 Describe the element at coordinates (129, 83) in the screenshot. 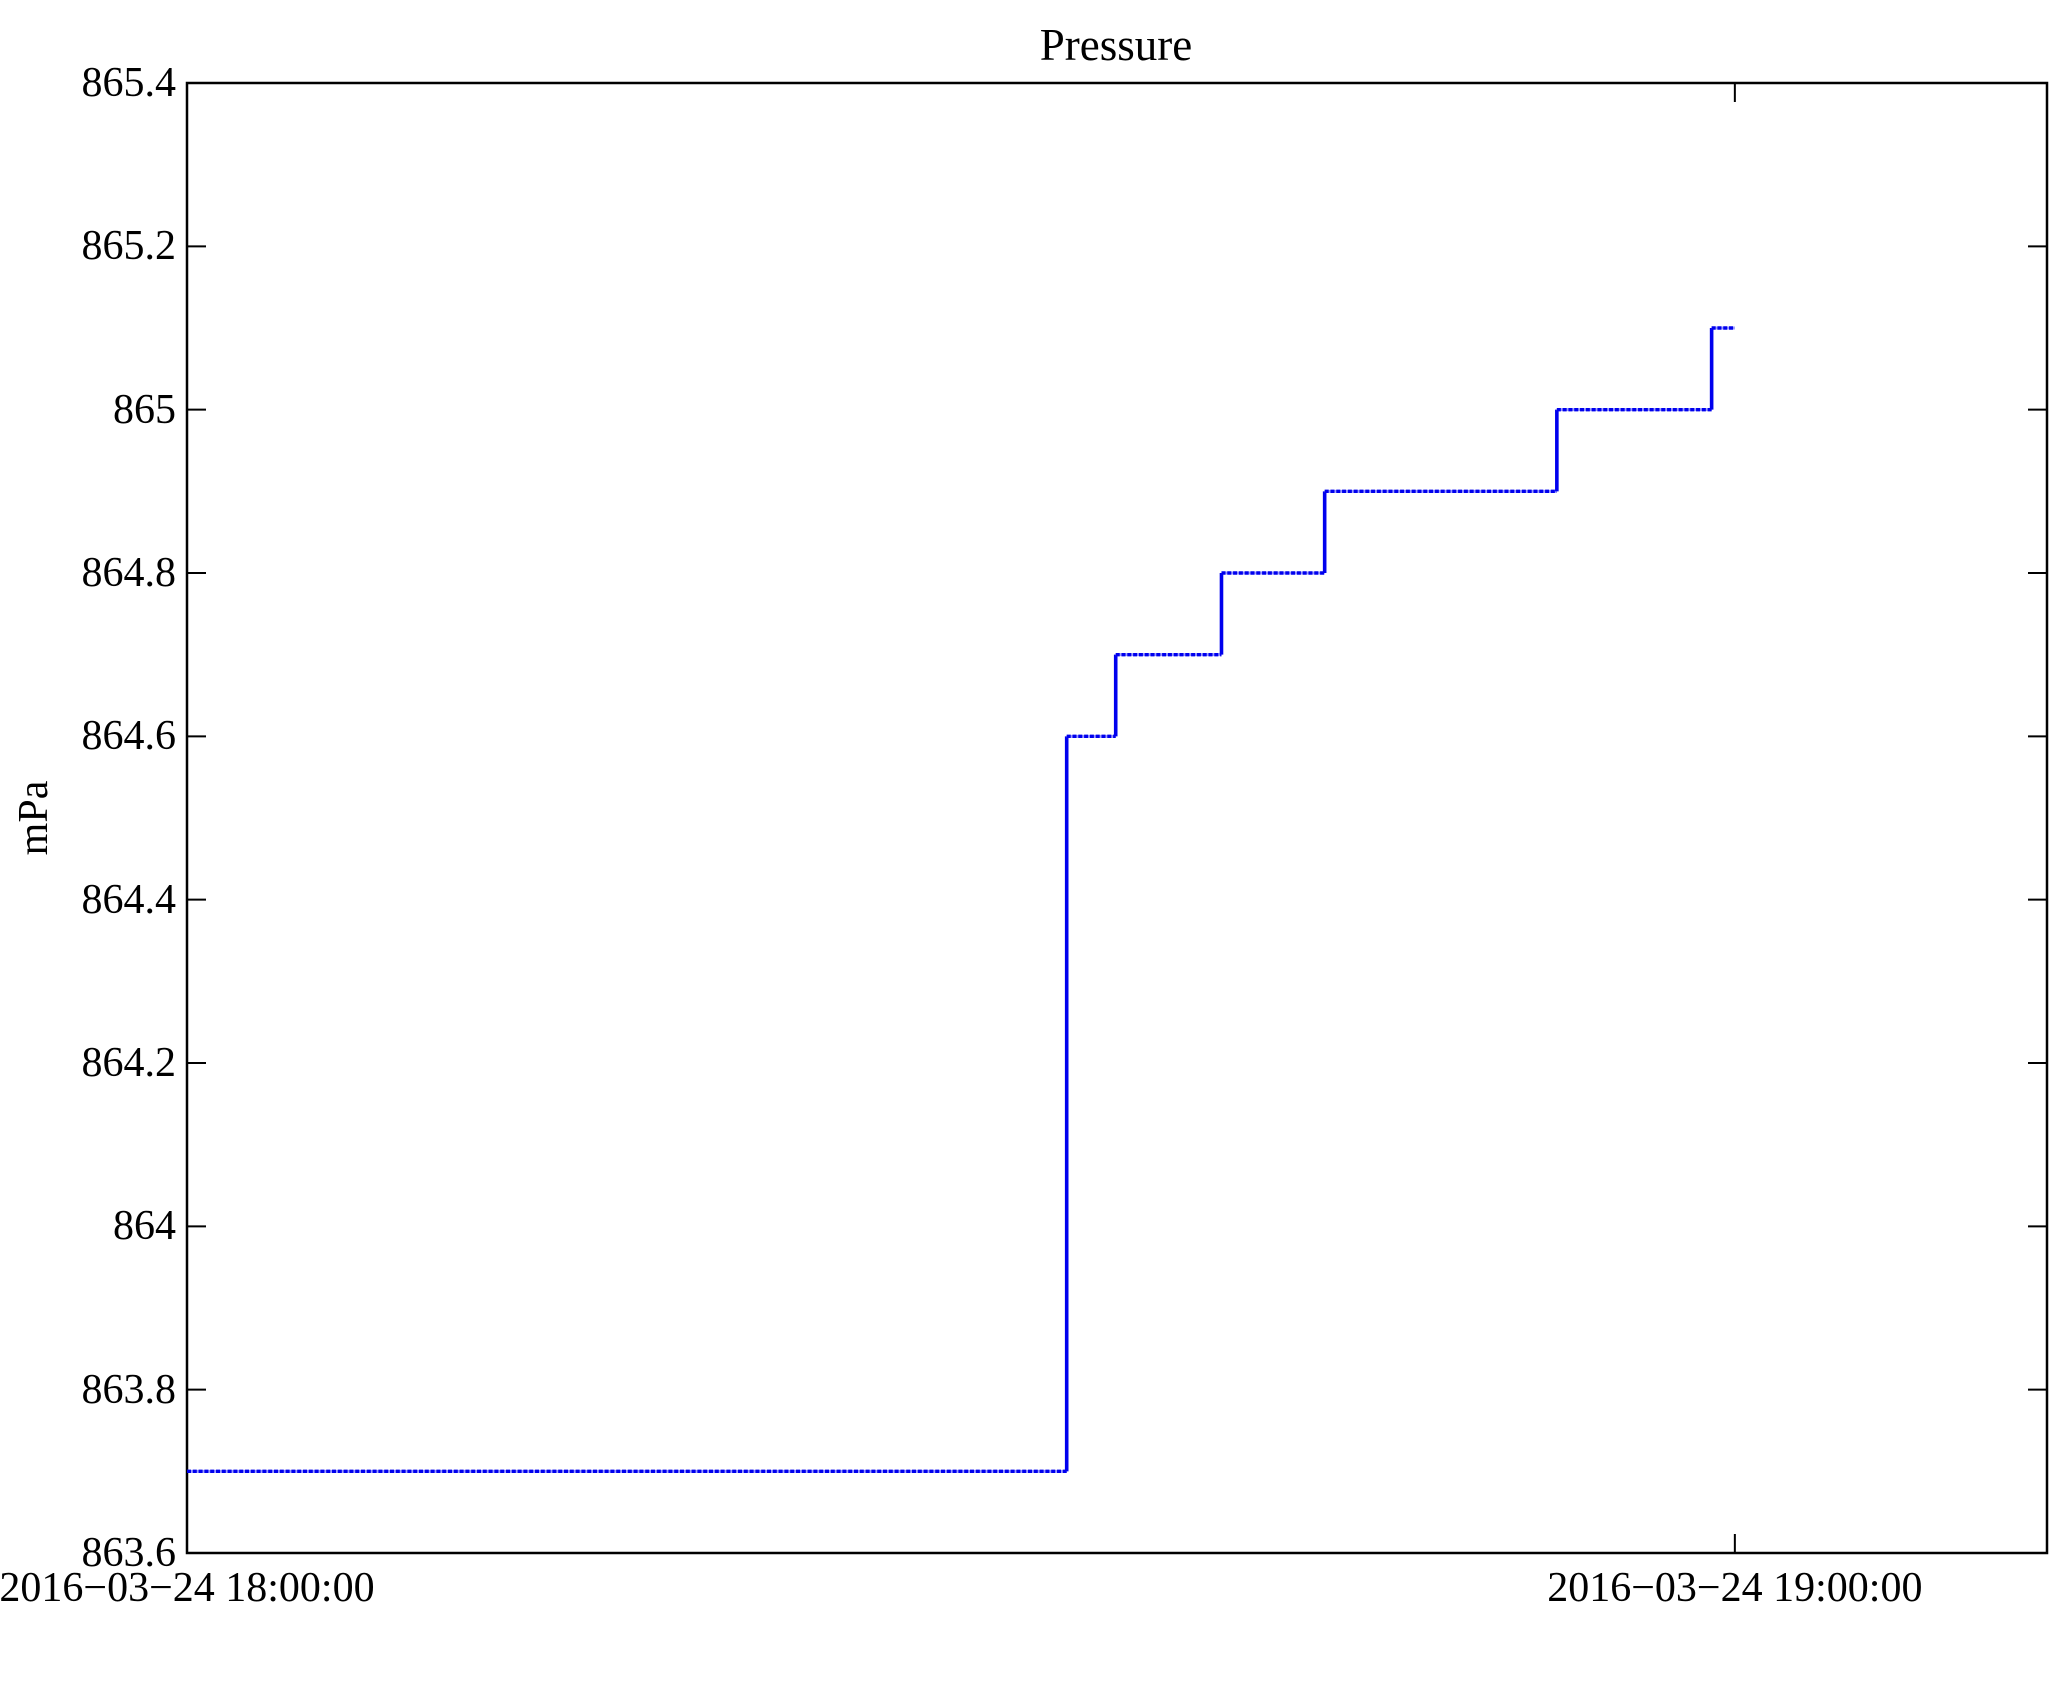

I see `y-tick-label: 865.4` at that location.